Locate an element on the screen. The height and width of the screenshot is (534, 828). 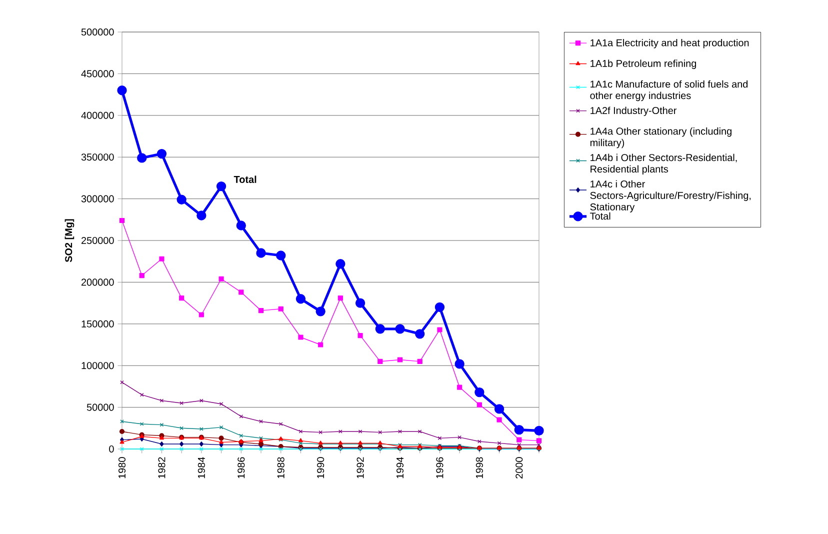
legend-label: 1A2f Industry-Other is located at coordinates (633, 111).